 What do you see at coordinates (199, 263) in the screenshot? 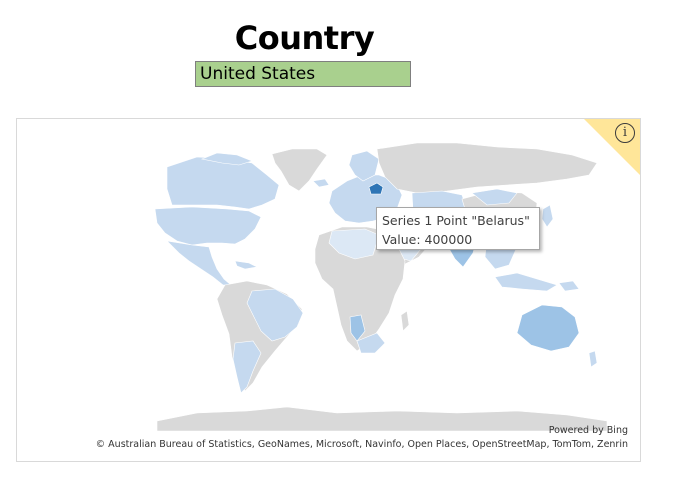
I see `region-mexico` at bounding box center [199, 263].